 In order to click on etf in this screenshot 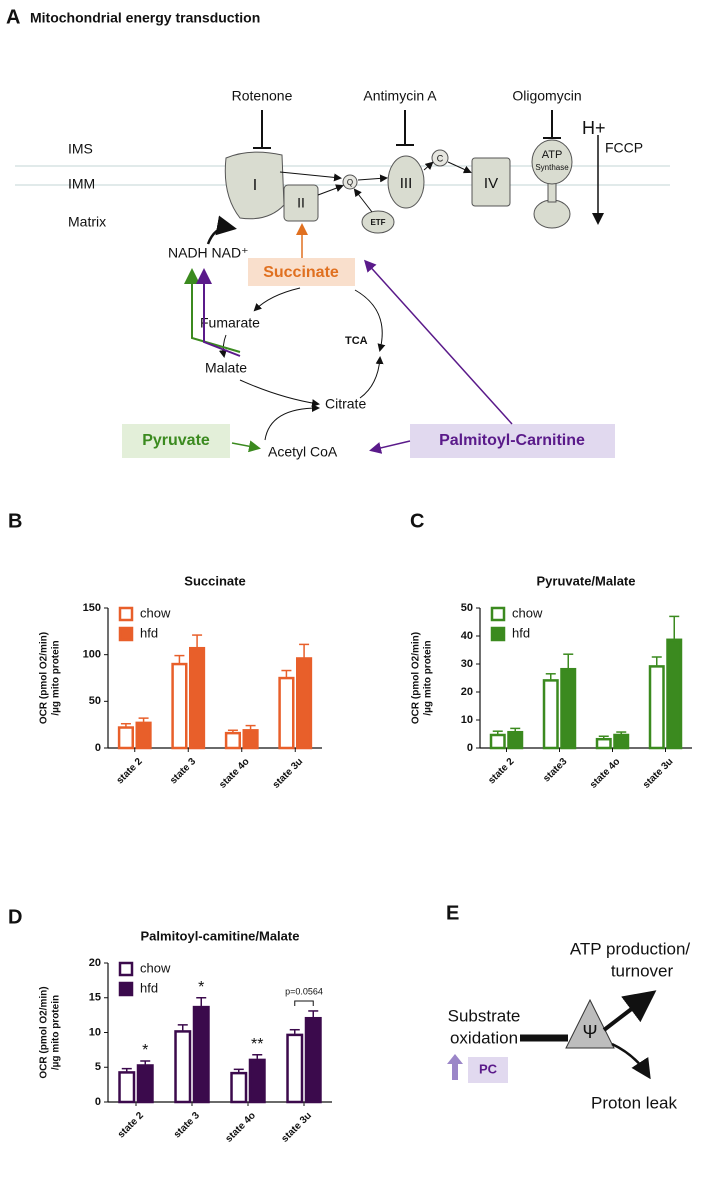, I will do `click(378, 222)`.